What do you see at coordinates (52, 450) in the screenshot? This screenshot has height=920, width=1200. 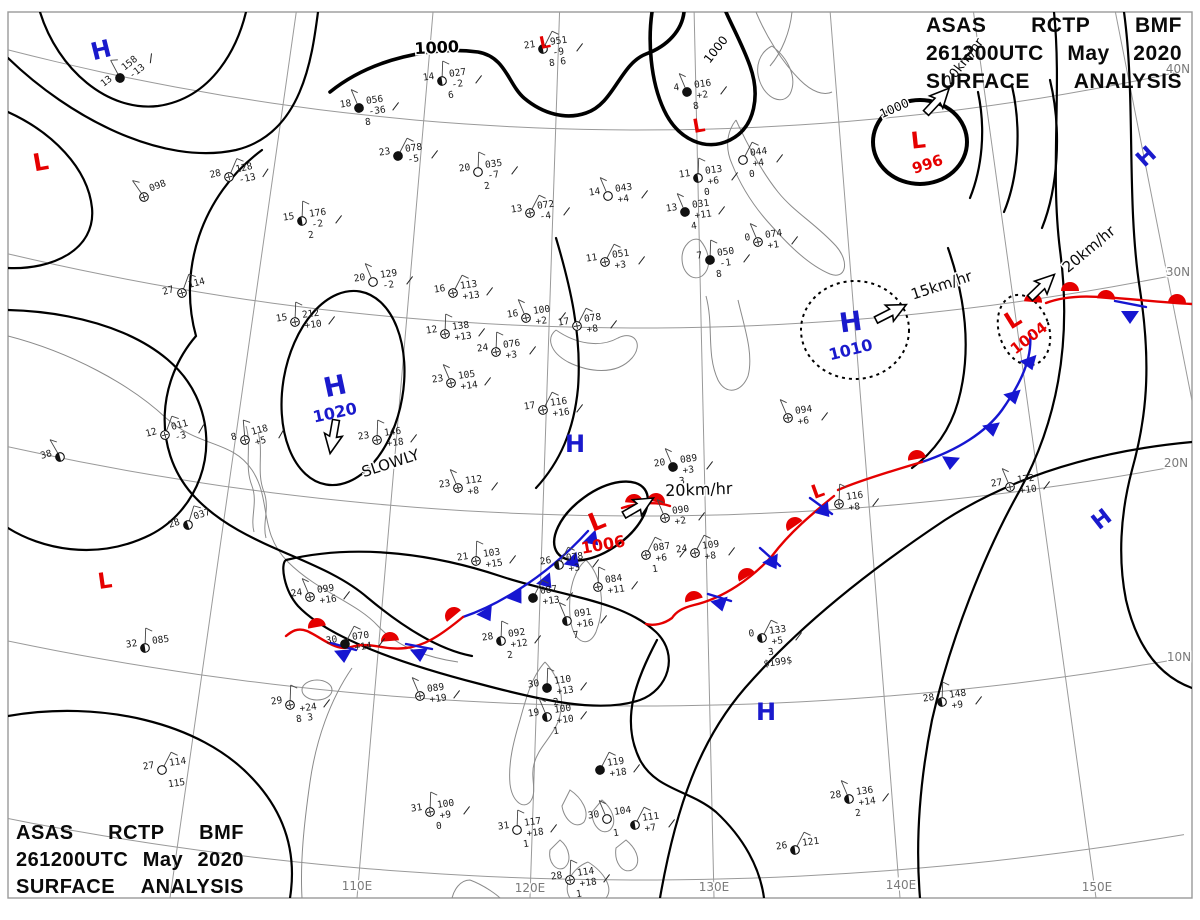 I see `station-plot: 38` at bounding box center [52, 450].